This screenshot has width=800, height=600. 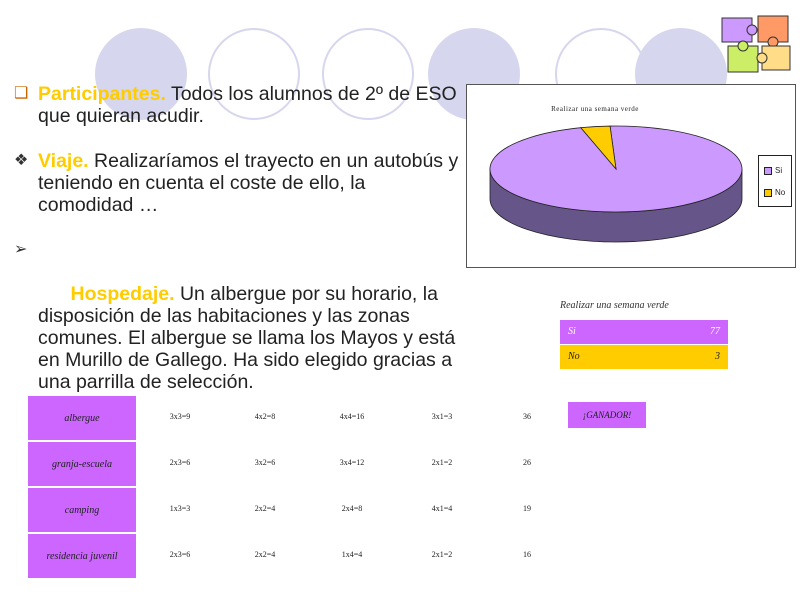 What do you see at coordinates (774, 192) in the screenshot?
I see `legend-item-no: No` at bounding box center [774, 192].